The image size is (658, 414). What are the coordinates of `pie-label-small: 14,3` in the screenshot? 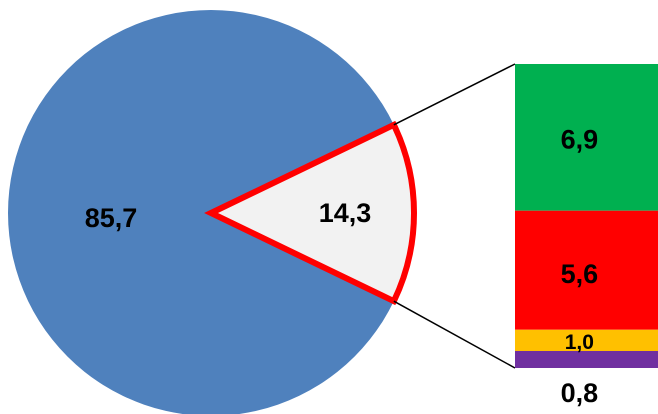 It's located at (345, 213).